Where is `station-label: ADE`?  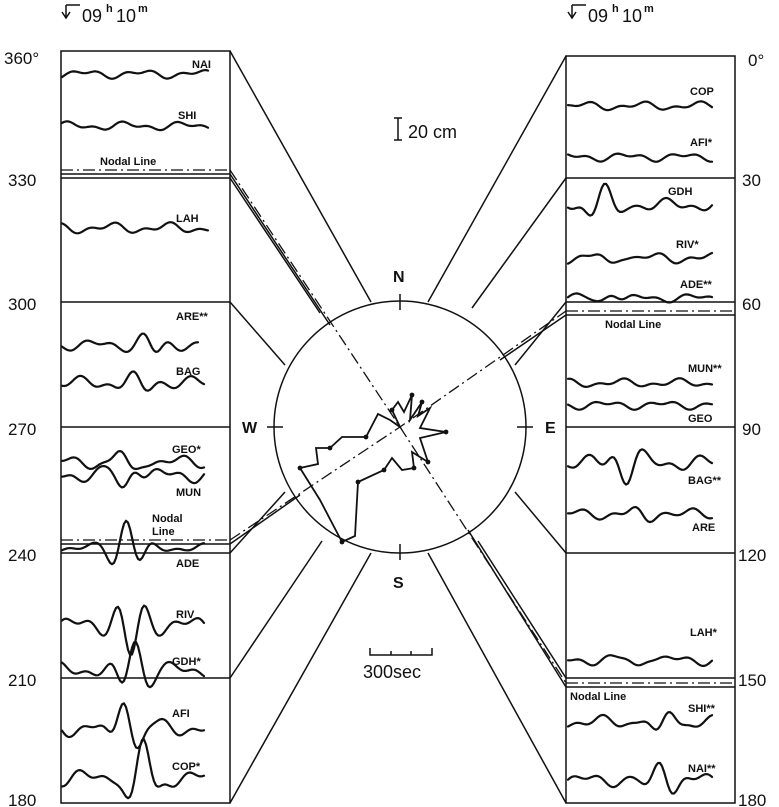
station-label: ADE is located at coordinates (187, 564).